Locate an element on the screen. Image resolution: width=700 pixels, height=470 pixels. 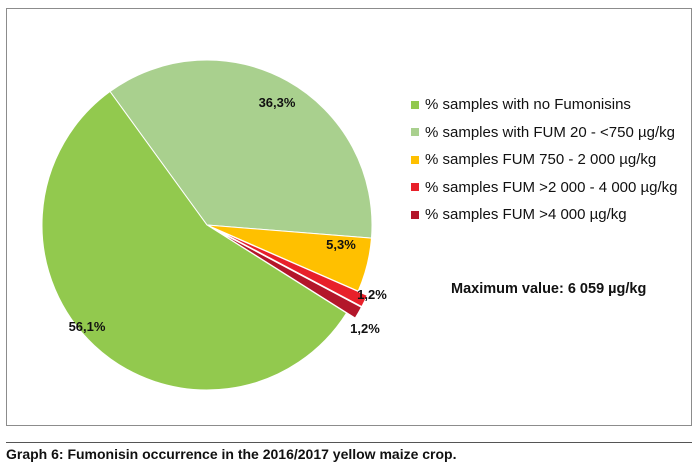
data-label-fum-750-2000: 5,3% is located at coordinates (341, 244).